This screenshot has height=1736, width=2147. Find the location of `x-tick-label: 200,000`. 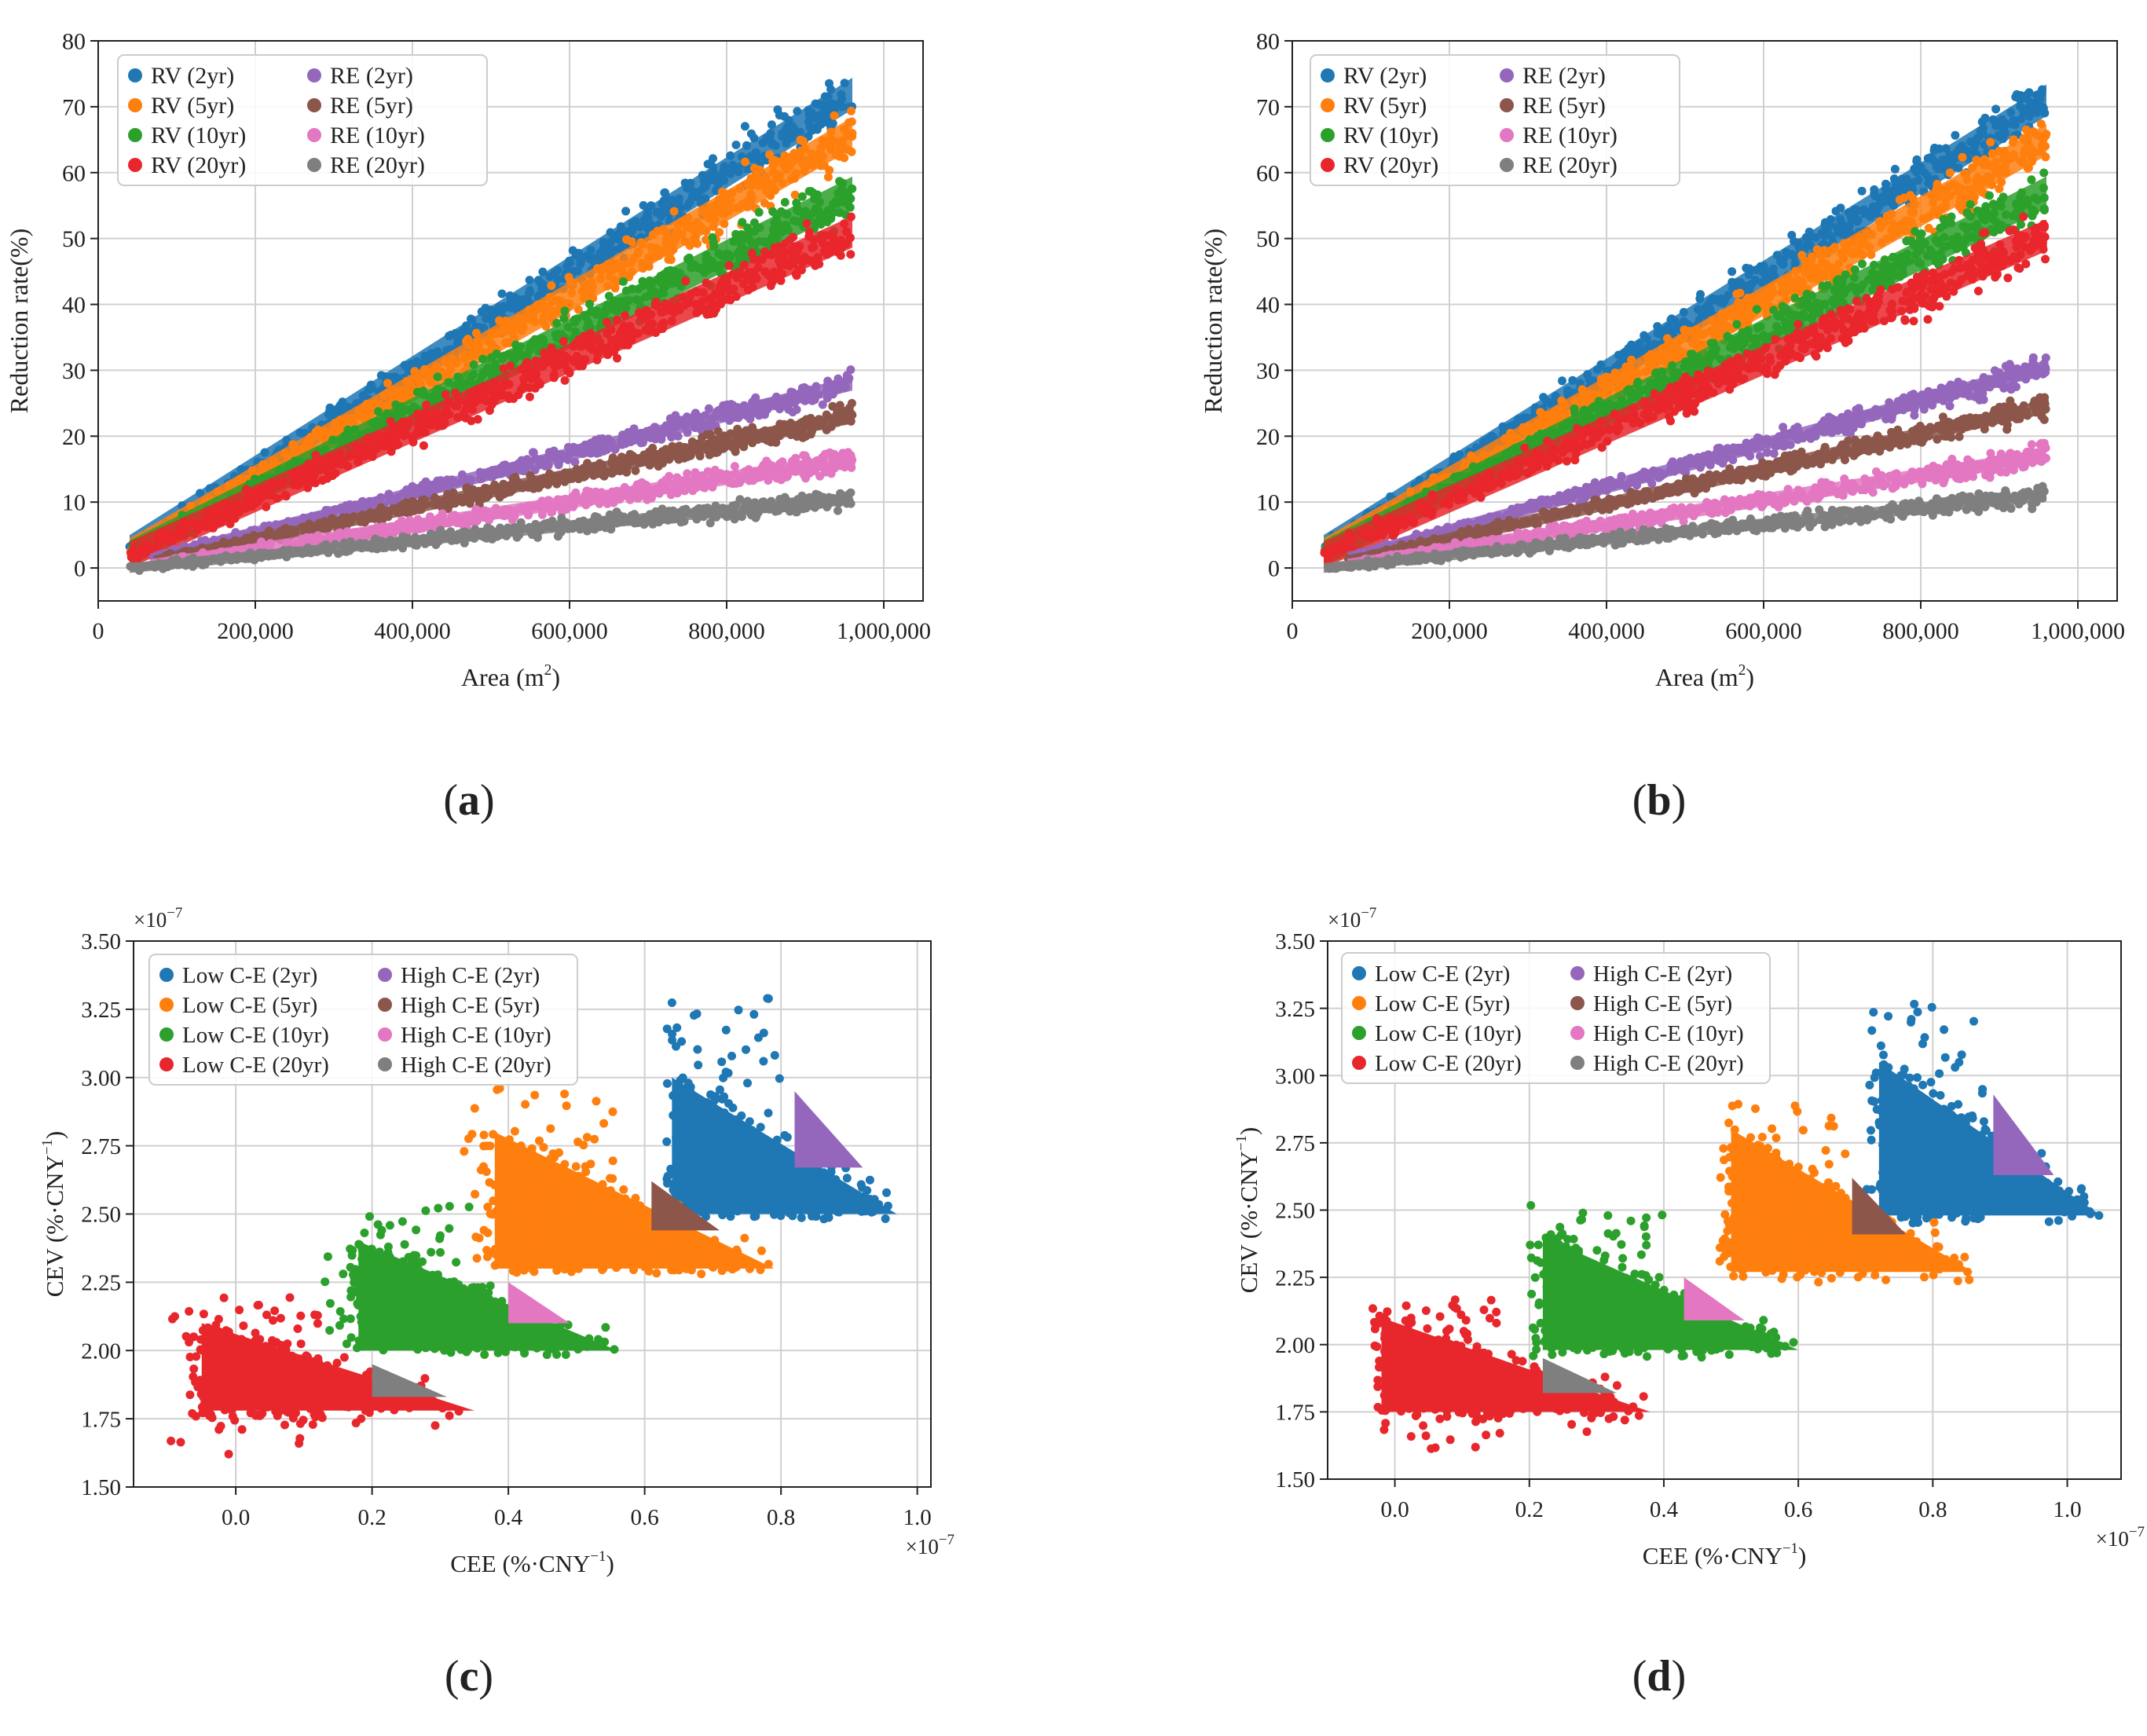

x-tick-label: 200,000 is located at coordinates (255, 631).